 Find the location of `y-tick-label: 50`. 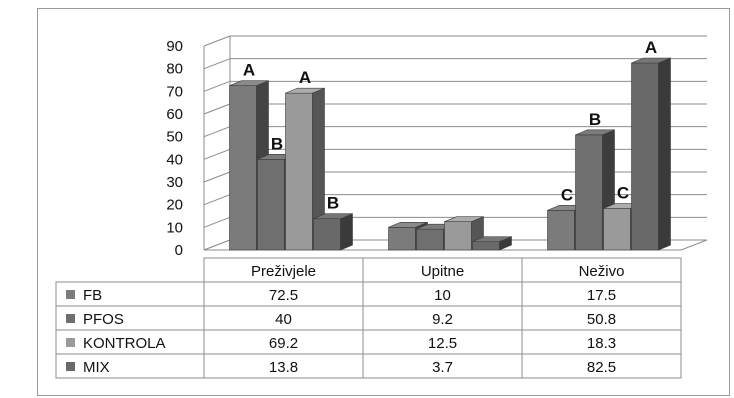

y-tick-label: 50 is located at coordinates (174, 137).